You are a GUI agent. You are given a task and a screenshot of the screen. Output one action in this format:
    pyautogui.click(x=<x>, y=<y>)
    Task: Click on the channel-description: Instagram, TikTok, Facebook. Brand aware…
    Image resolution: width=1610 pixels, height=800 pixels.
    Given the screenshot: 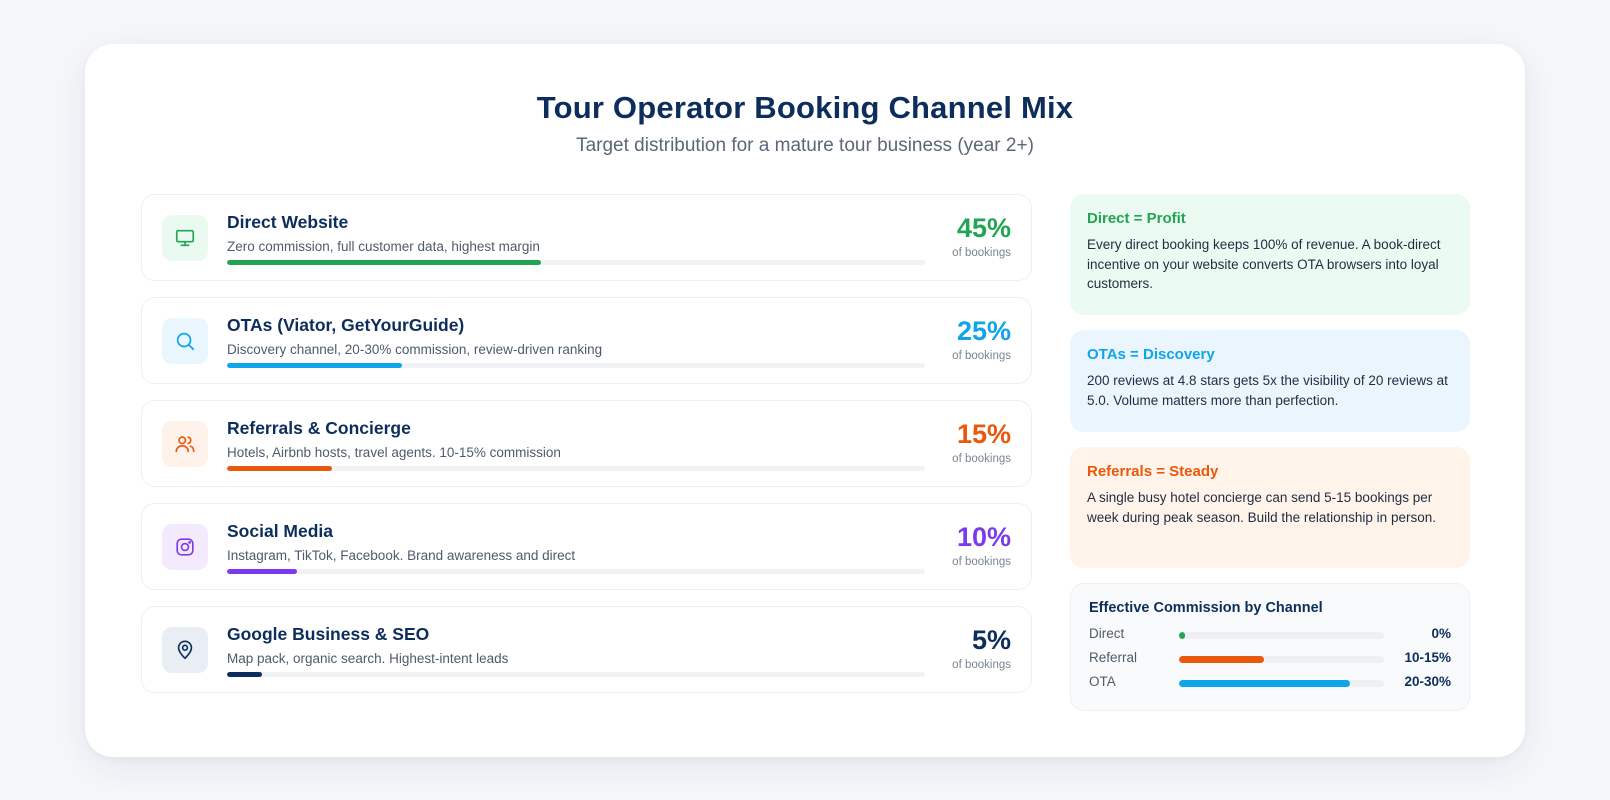 What is the action you would take?
    pyautogui.click(x=401, y=555)
    